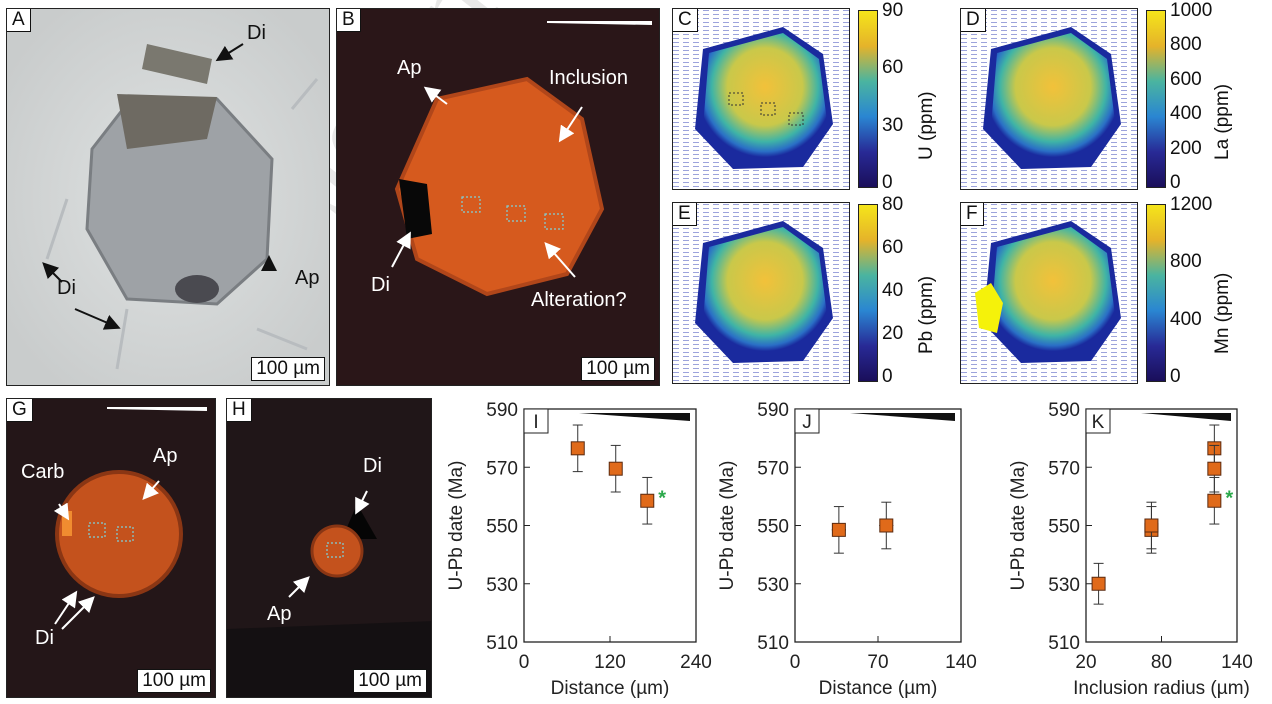 This screenshot has width=1272, height=704. I want to click on chart-k-ytick-label: 530, so click(1064, 585).